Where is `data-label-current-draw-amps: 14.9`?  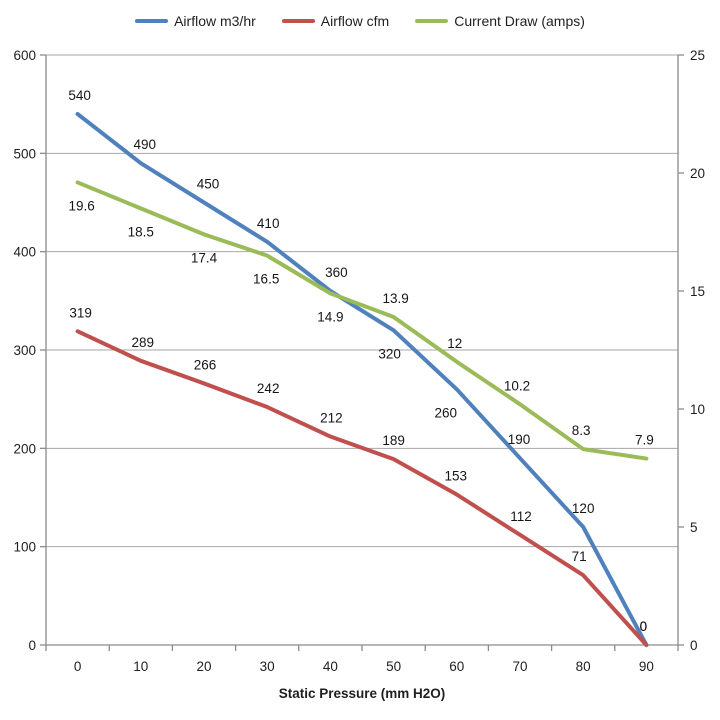
data-label-current-draw-amps: 14.9 is located at coordinates (330, 316).